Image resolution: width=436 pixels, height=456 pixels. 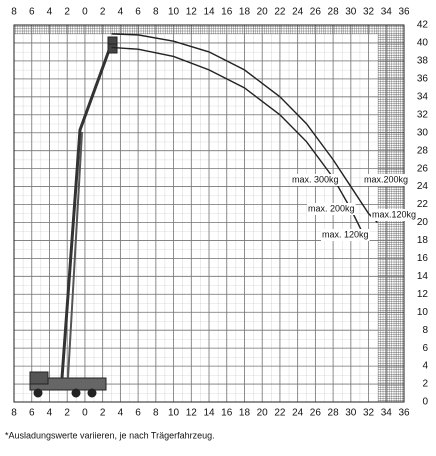 I want to click on annotation: max. 200kg, so click(x=331, y=208).